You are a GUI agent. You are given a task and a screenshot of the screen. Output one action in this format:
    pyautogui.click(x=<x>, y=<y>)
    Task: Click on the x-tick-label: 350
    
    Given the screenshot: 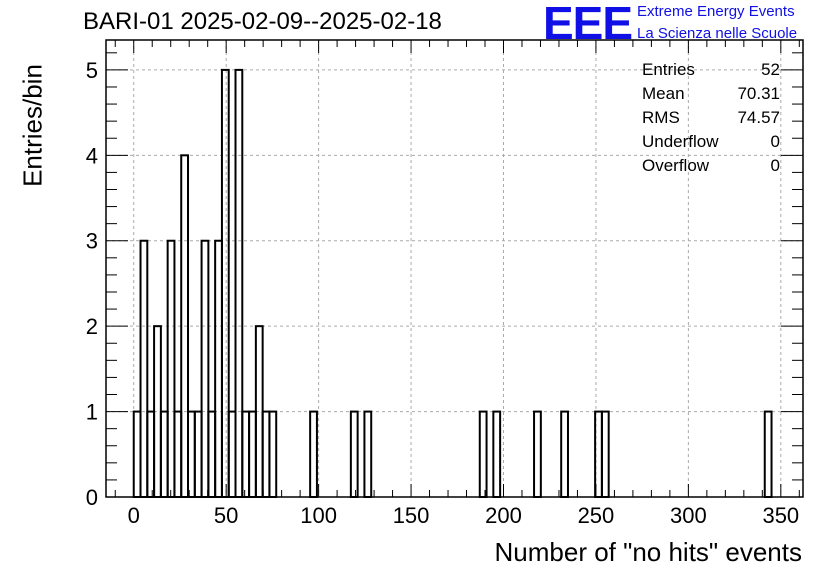 What is the action you would take?
    pyautogui.click(x=780, y=515)
    